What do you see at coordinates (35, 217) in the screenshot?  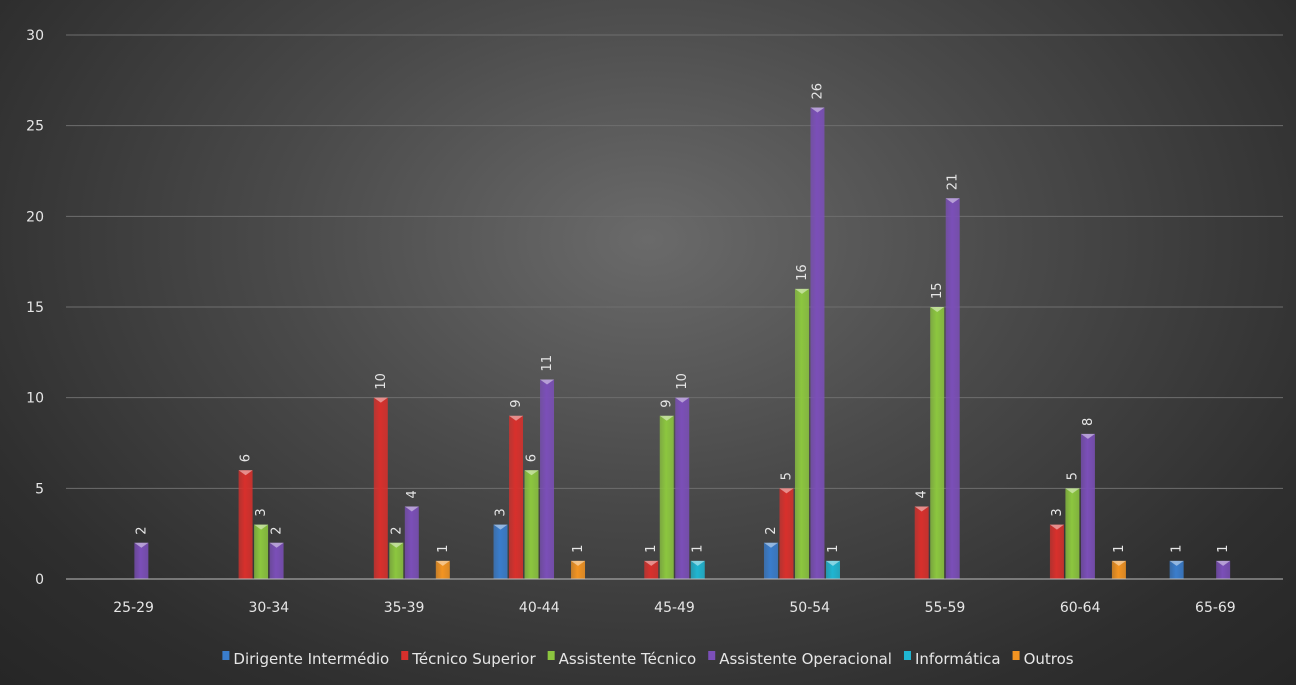 I see `y-tick-label: 20` at bounding box center [35, 217].